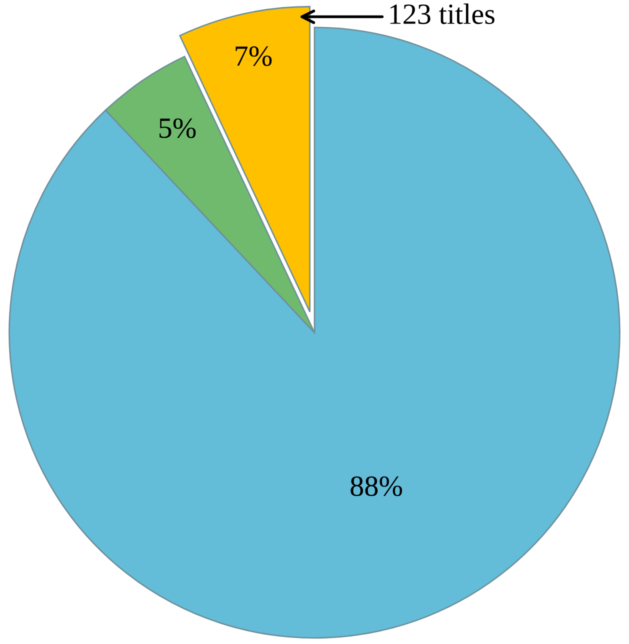  Describe the element at coordinates (442, 14) in the screenshot. I see `text: 123 titles` at that location.